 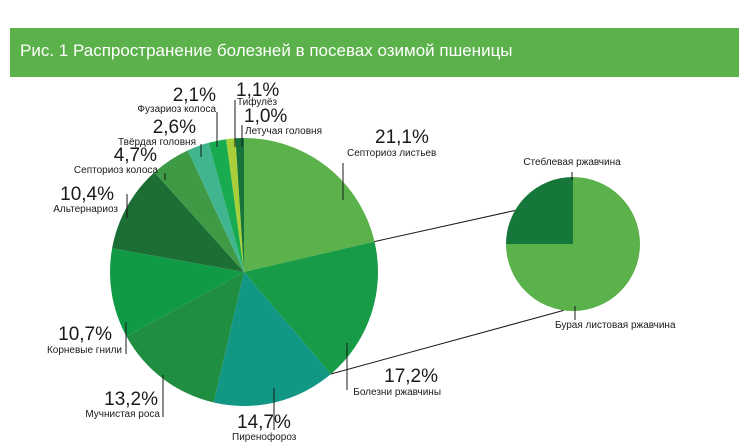 I want to click on pie-slice-мучнистая-роса, so click(x=185, y=337).